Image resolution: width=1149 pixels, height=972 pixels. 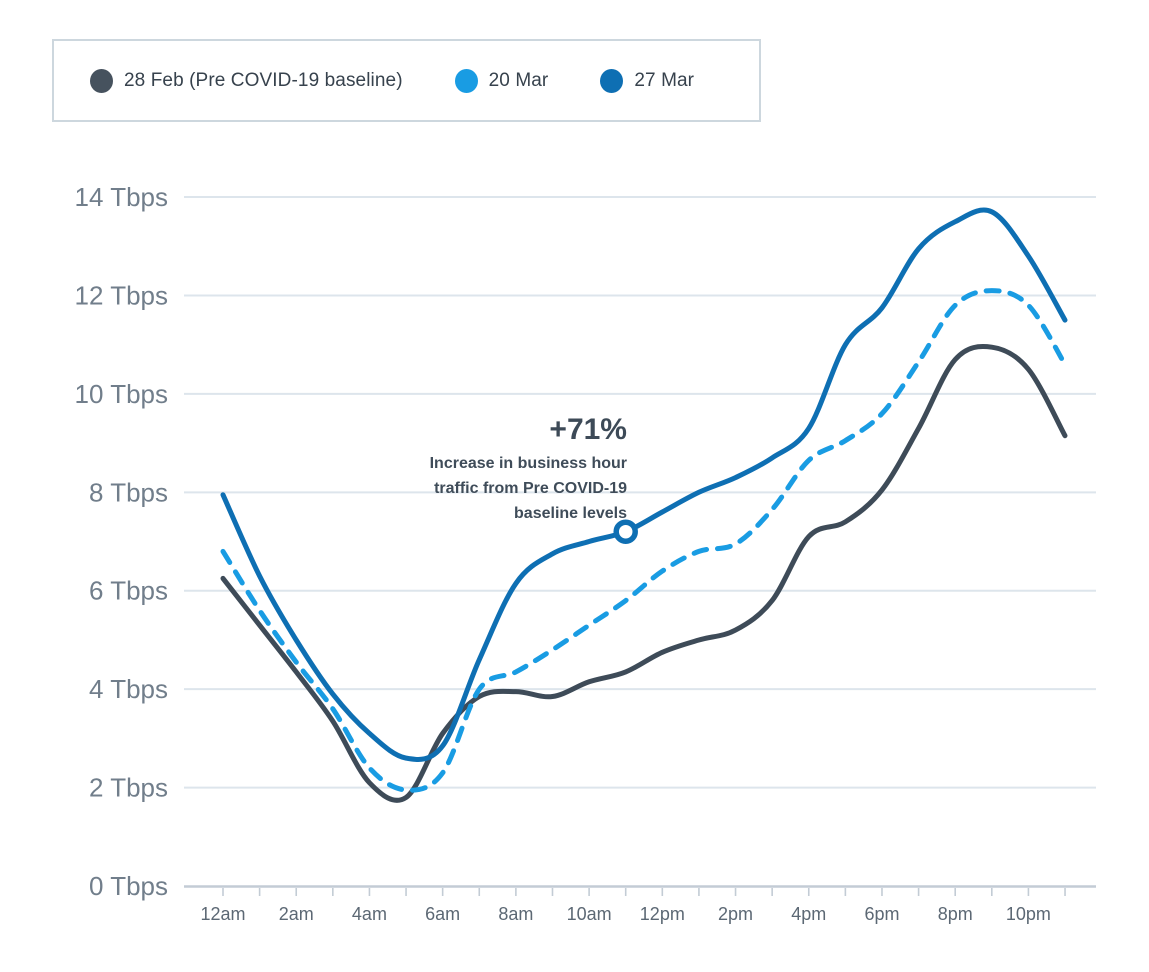 What do you see at coordinates (121, 394) in the screenshot?
I see `y-axis-label: 10 Tbps` at bounding box center [121, 394].